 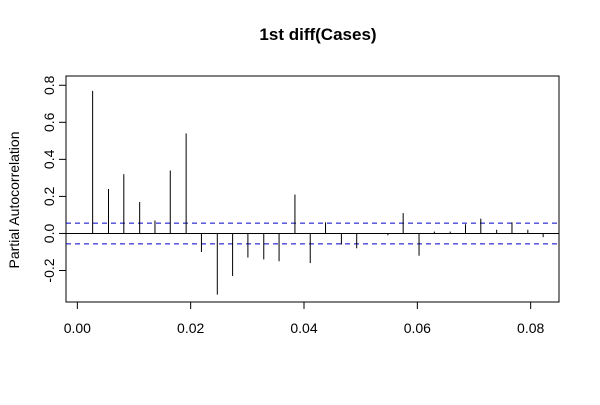 I want to click on x-tick-label: 0.04, so click(x=303, y=328).